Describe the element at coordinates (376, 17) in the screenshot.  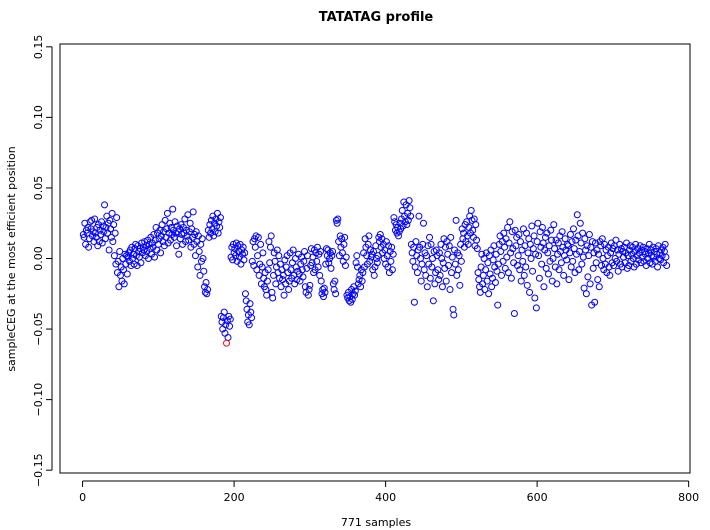
I see `chart-title: TATATAG profile` at that location.